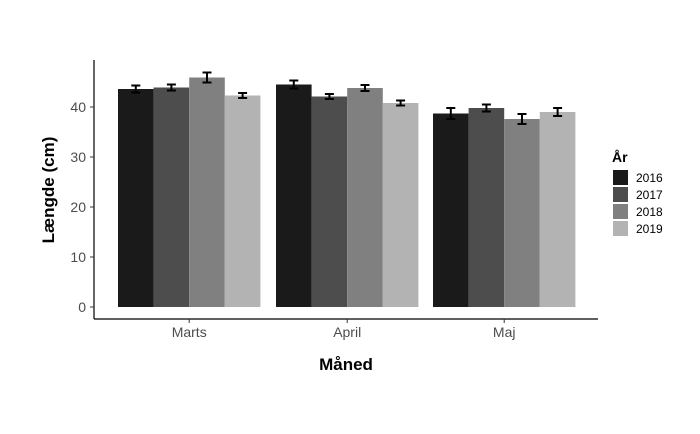  Describe the element at coordinates (649, 229) in the screenshot. I see `legend-label-2019: 2019` at that location.